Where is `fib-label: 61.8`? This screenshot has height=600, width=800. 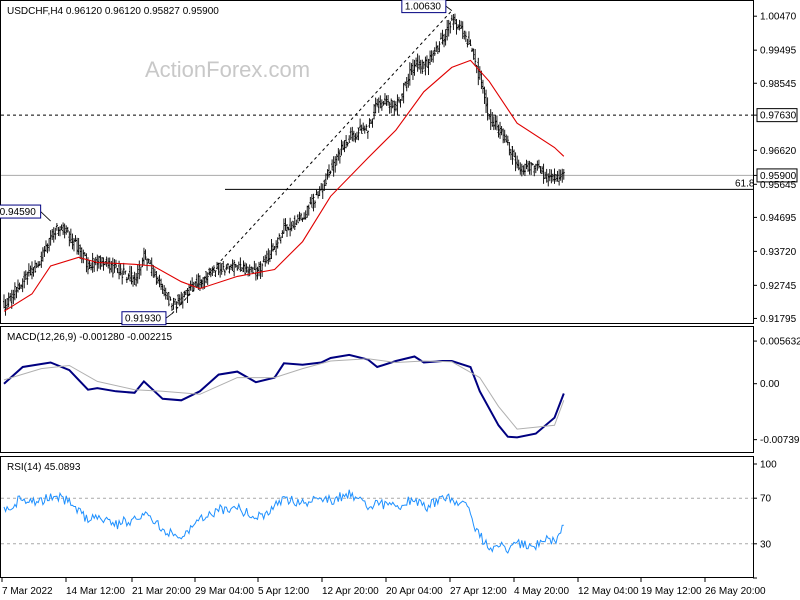
fib-label: 61.8 is located at coordinates (745, 183).